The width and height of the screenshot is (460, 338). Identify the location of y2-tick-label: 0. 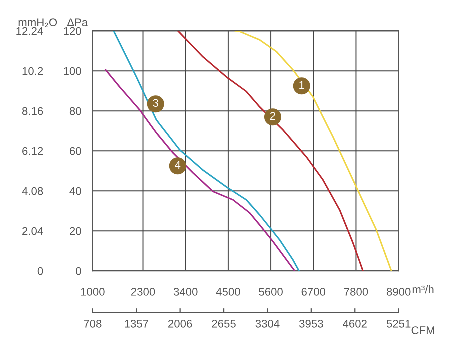
(41, 271).